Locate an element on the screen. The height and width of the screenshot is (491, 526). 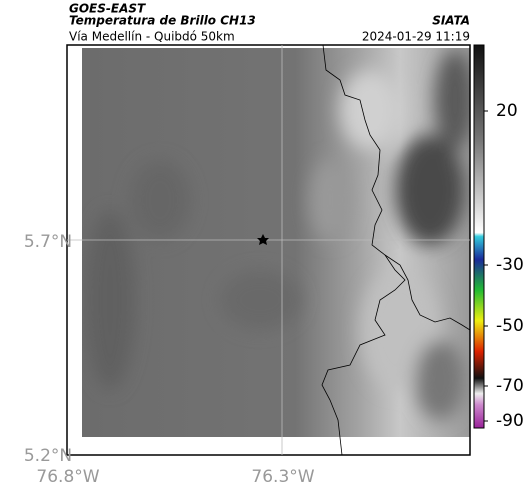
colorbar-tick-label: 20 is located at coordinates (507, 111).